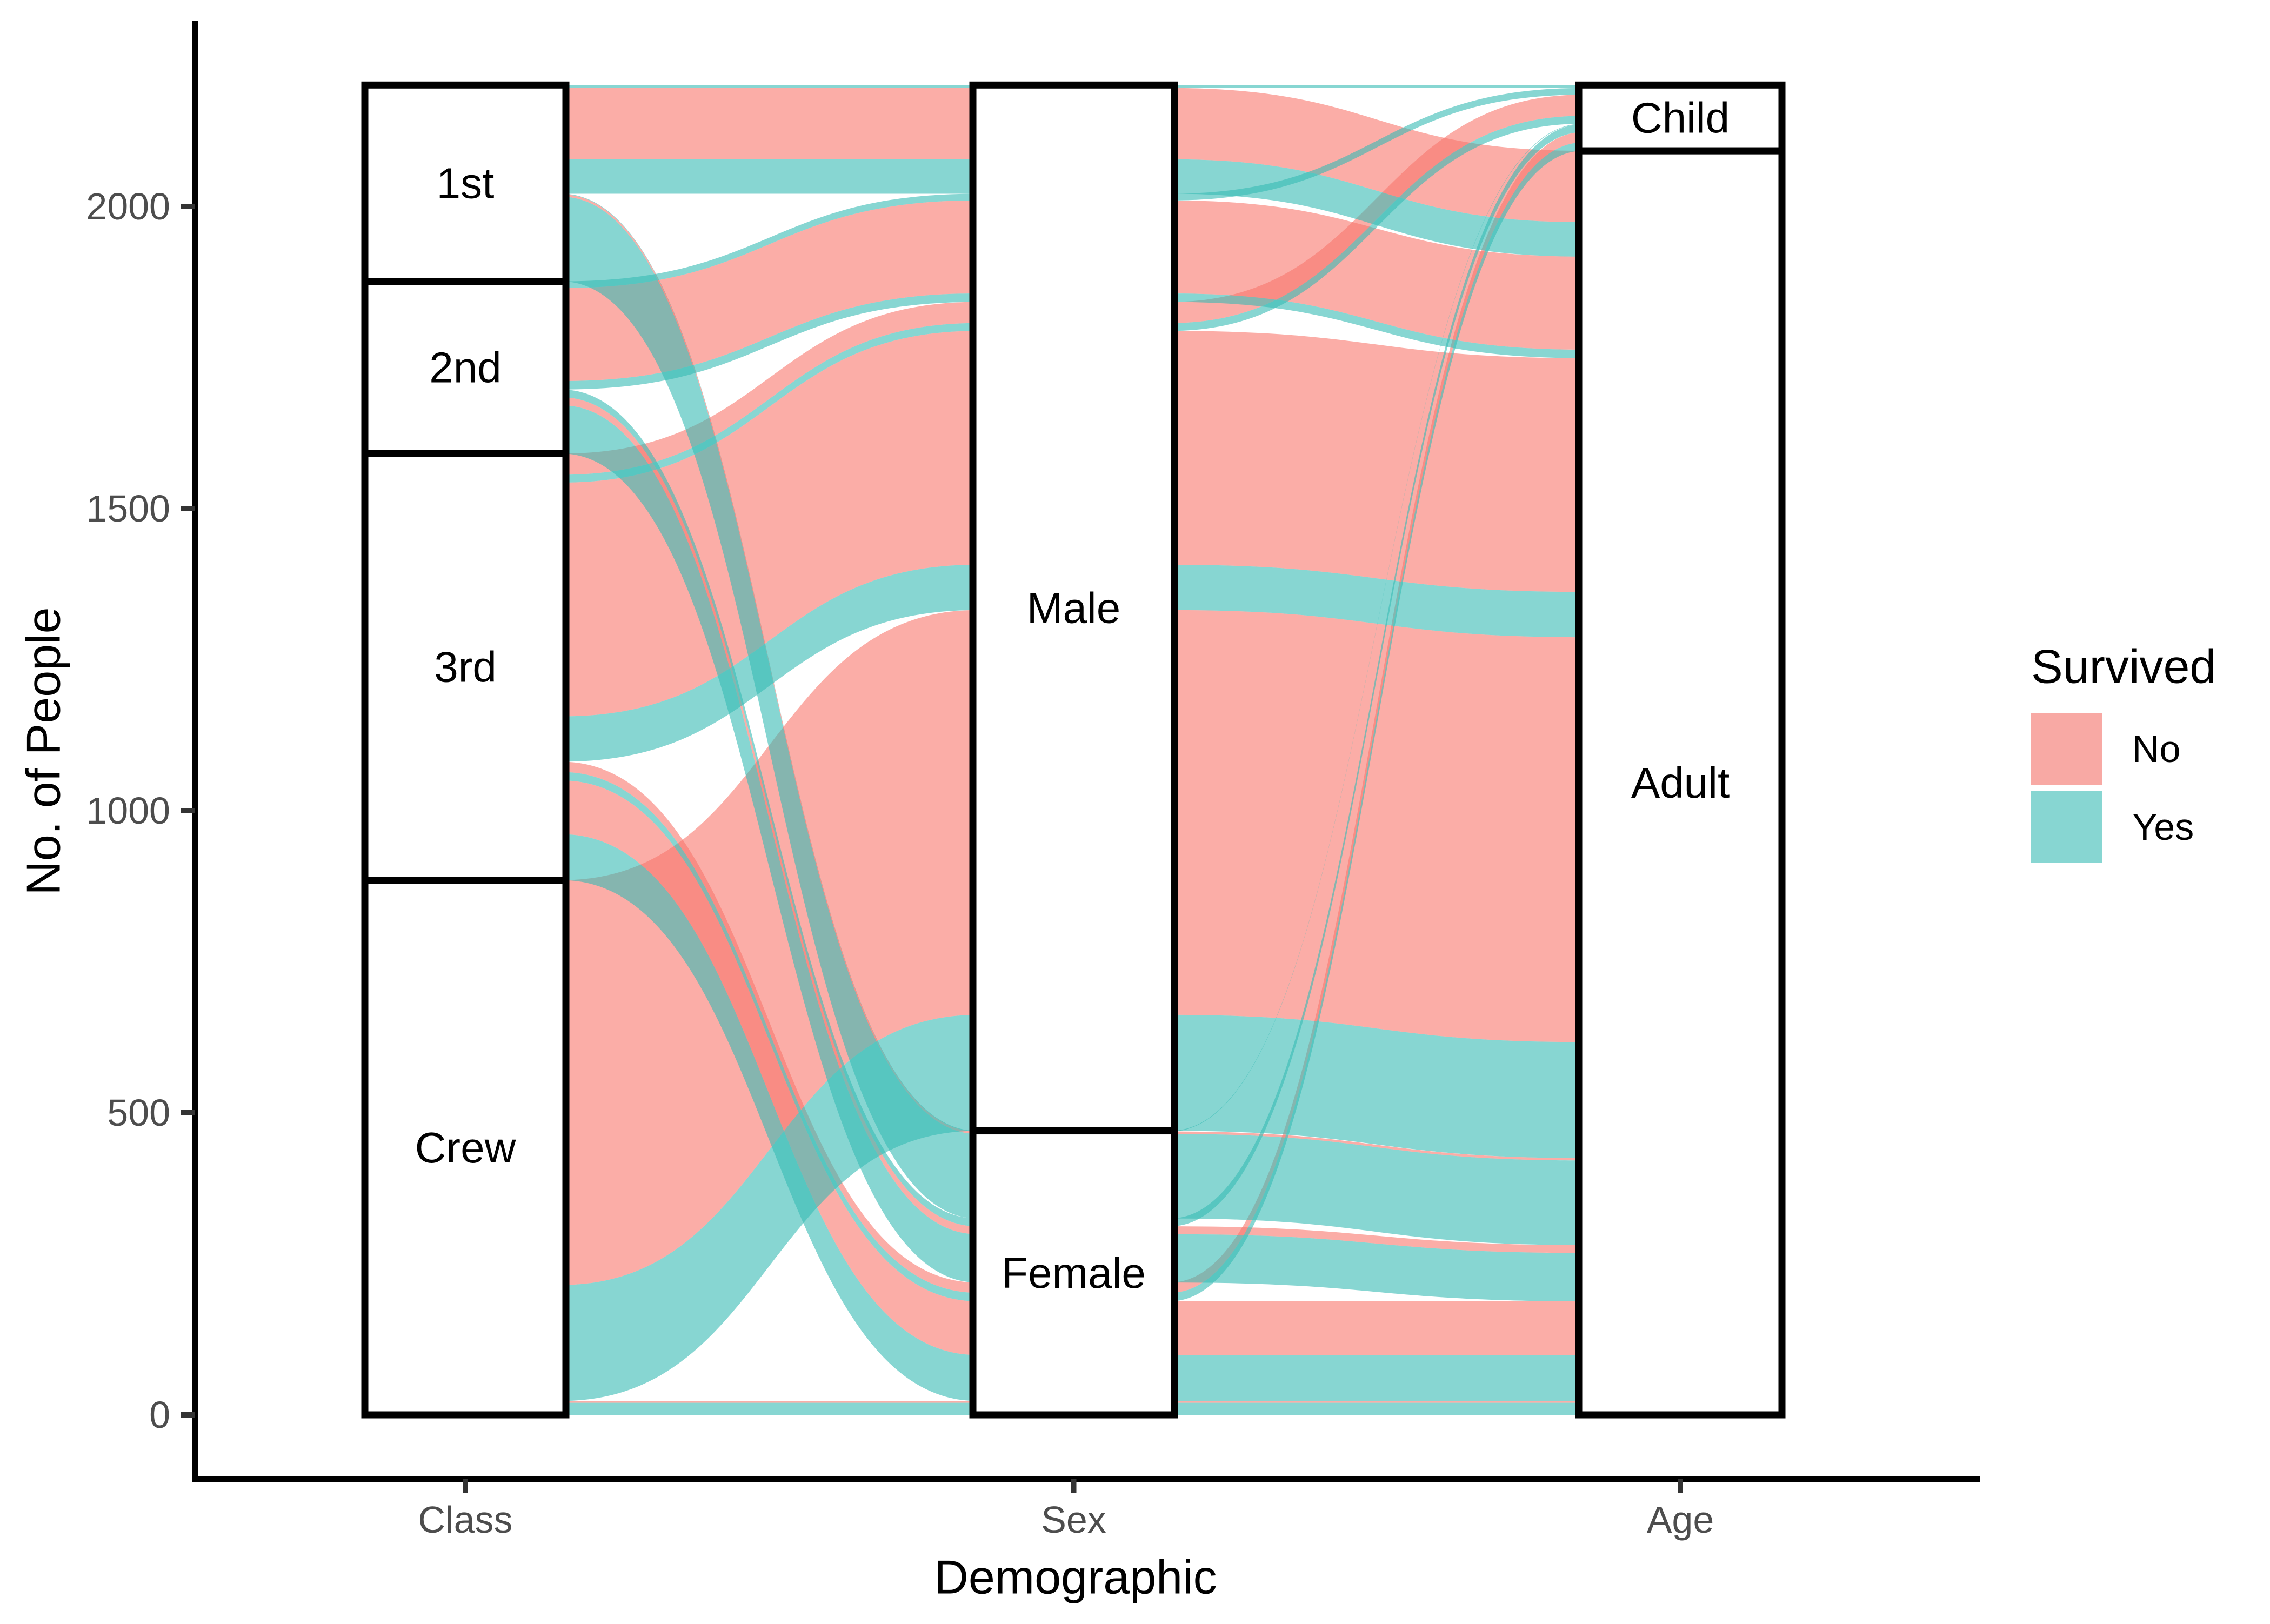 The image size is (2270, 1624). I want to click on flow-1st-Male-Child-Yes-sex-age, so click(1376, 86).